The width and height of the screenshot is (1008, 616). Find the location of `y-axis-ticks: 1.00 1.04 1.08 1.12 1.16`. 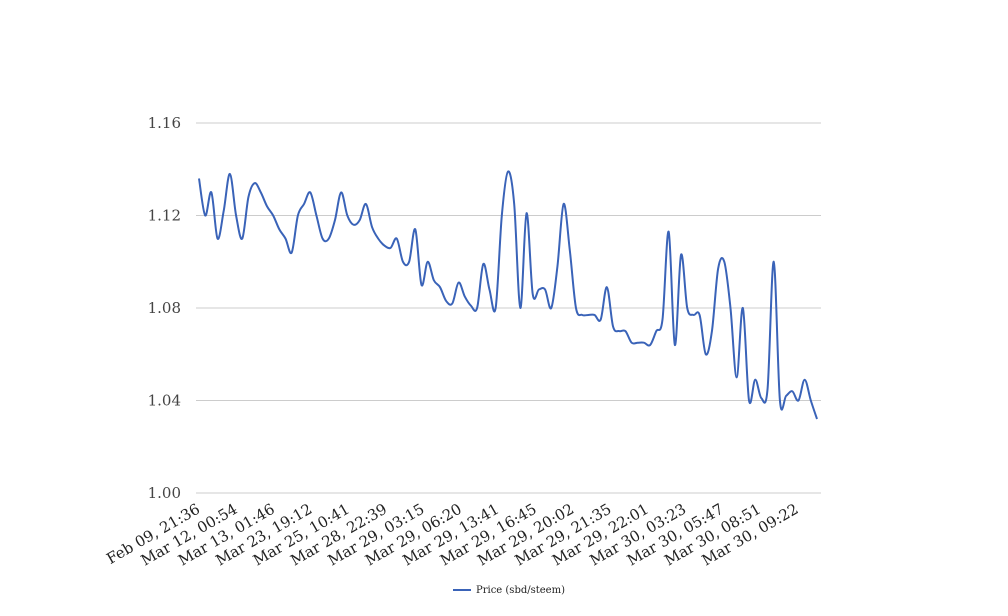

y-axis-ticks: 1.00 1.04 1.08 1.12 1.16 is located at coordinates (164, 308).